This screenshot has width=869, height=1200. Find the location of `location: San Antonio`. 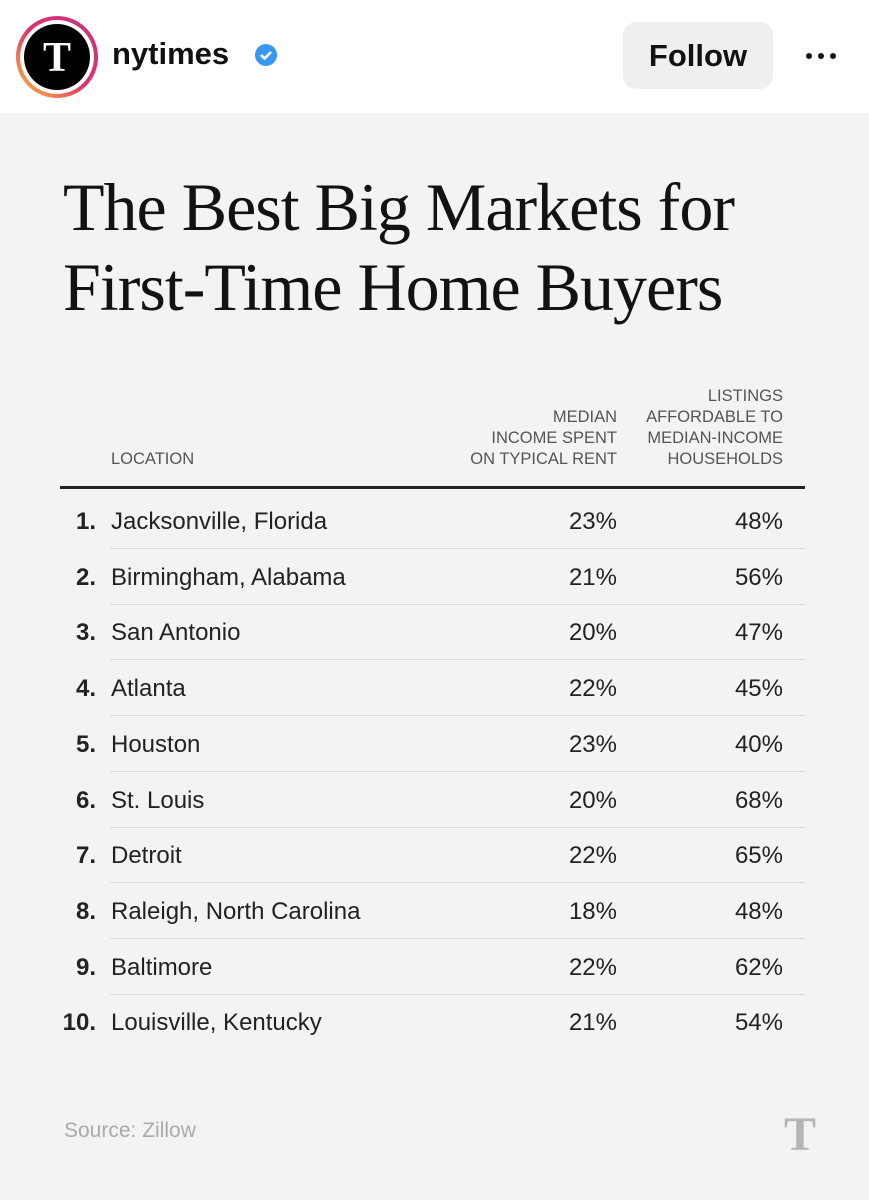

location: San Antonio is located at coordinates (176, 633).